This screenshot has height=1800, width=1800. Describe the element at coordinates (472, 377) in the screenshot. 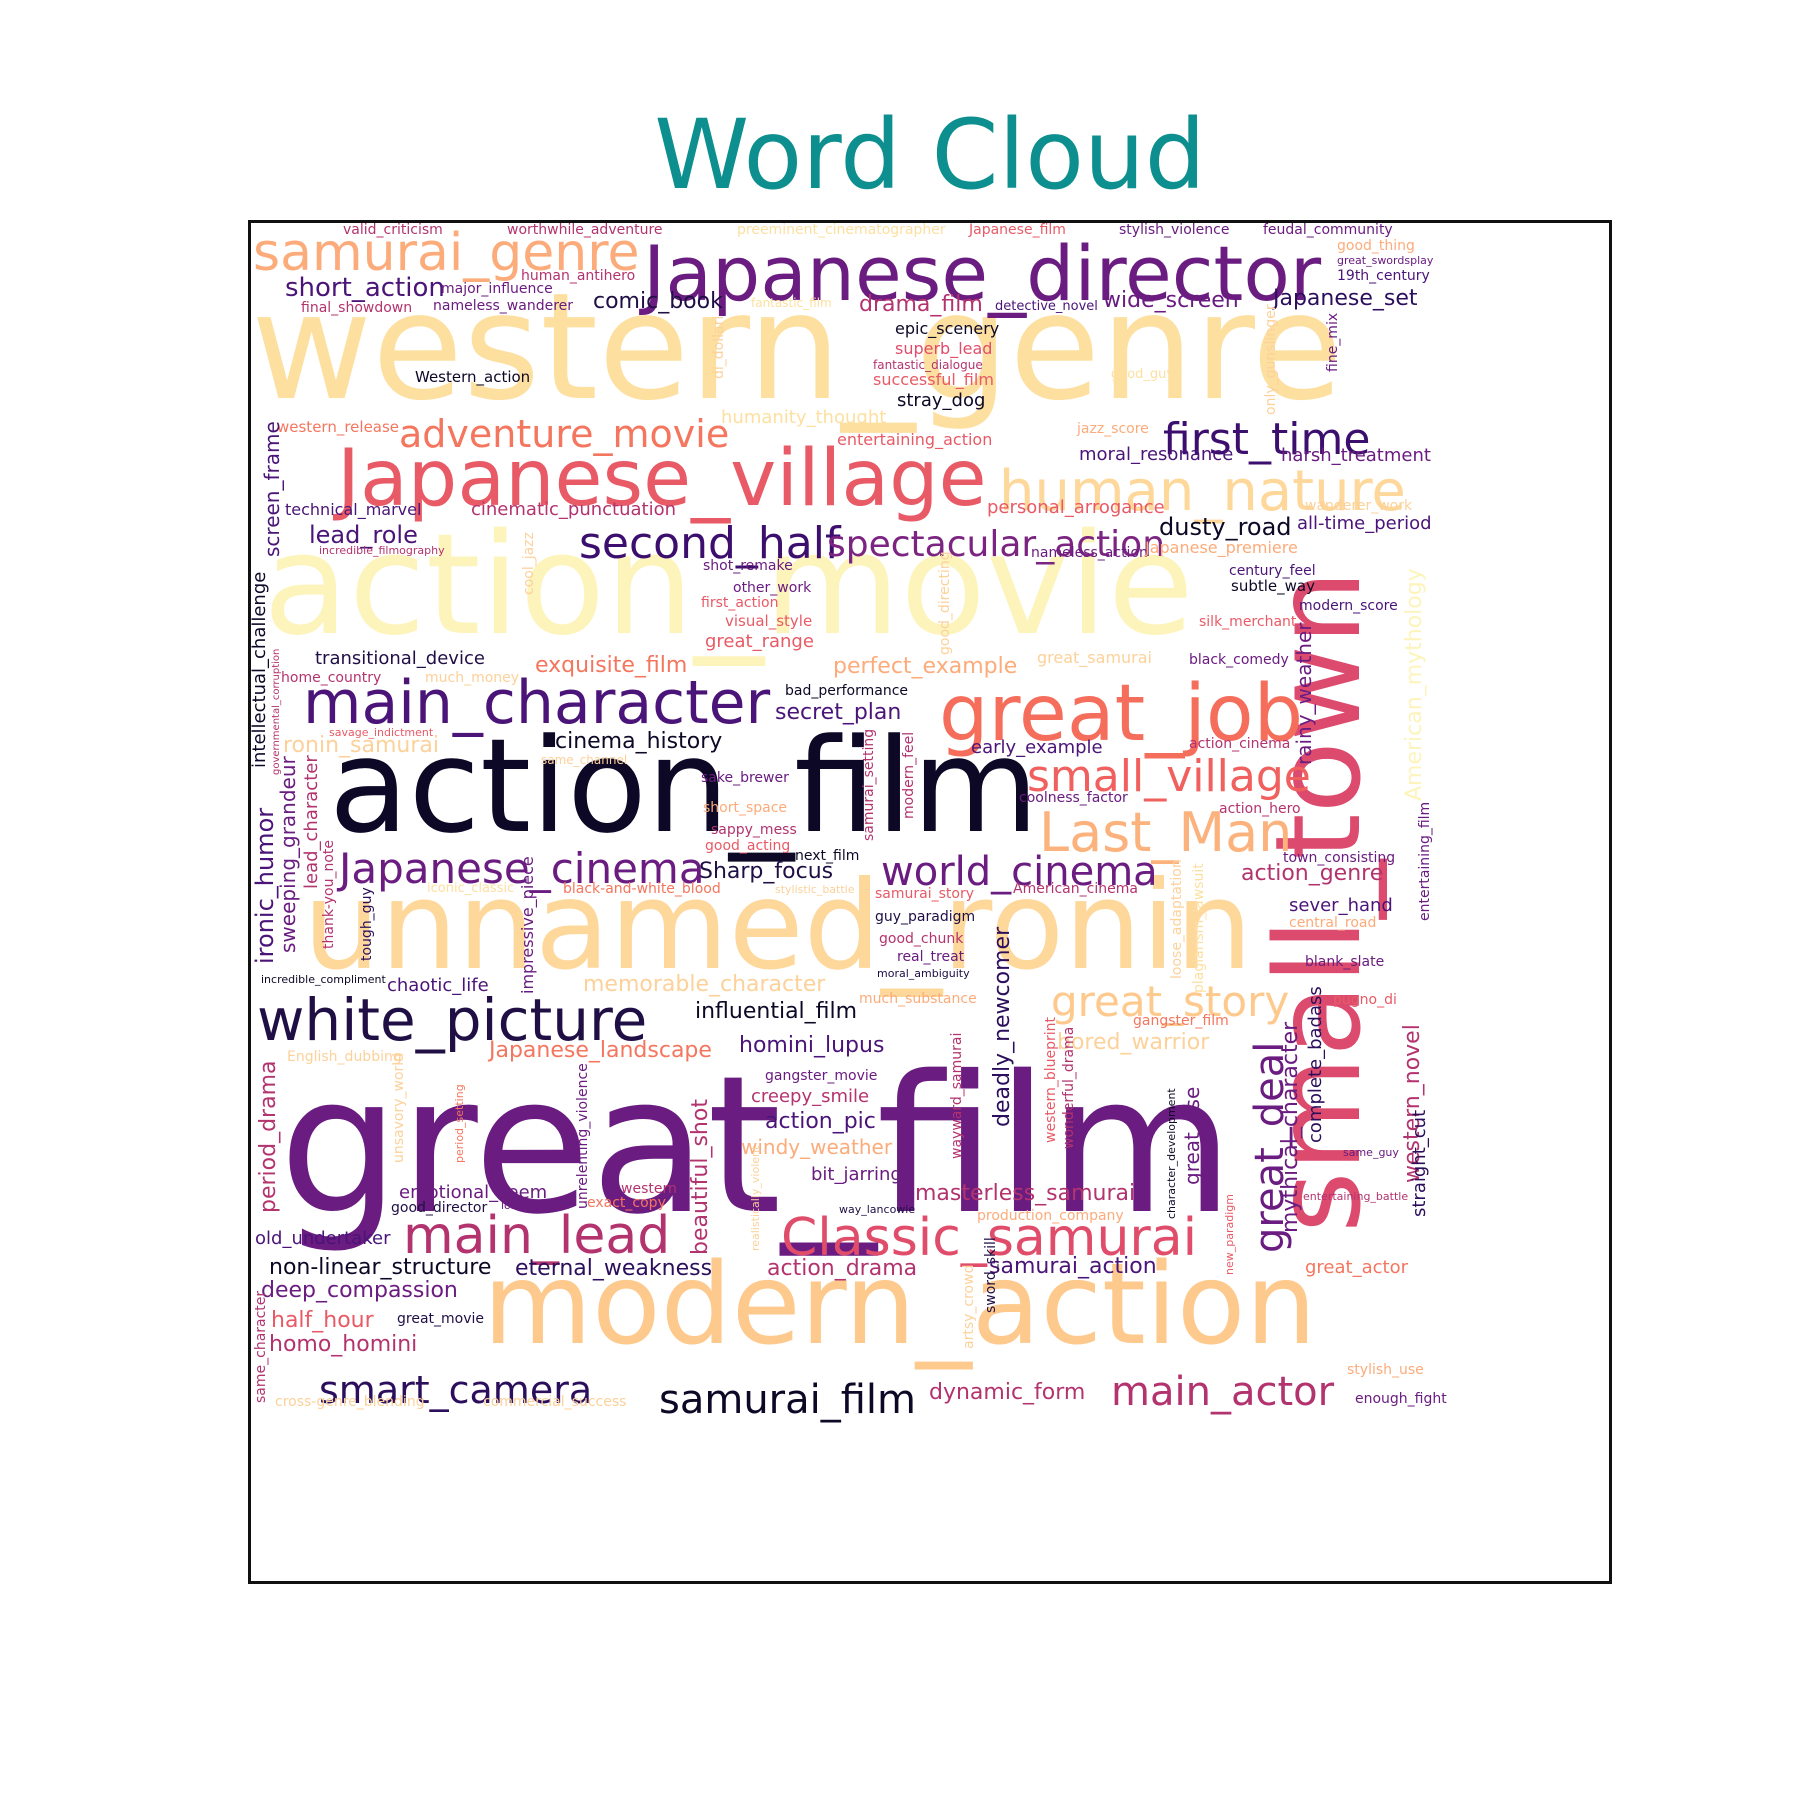

I see `word-western-action: Western_action` at that location.